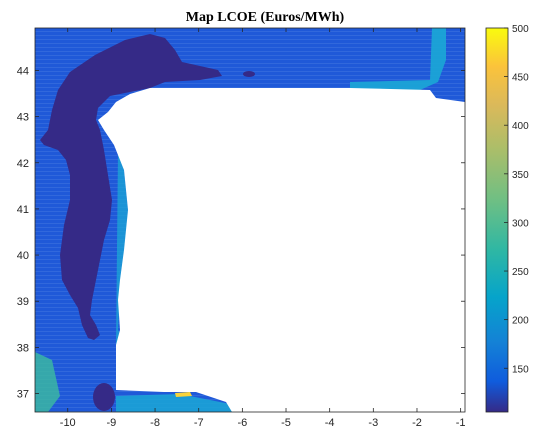 The width and height of the screenshot is (546, 434). What do you see at coordinates (176, 403) in the screenshot?
I see `south-coast-higher-cost-zone` at bounding box center [176, 403].